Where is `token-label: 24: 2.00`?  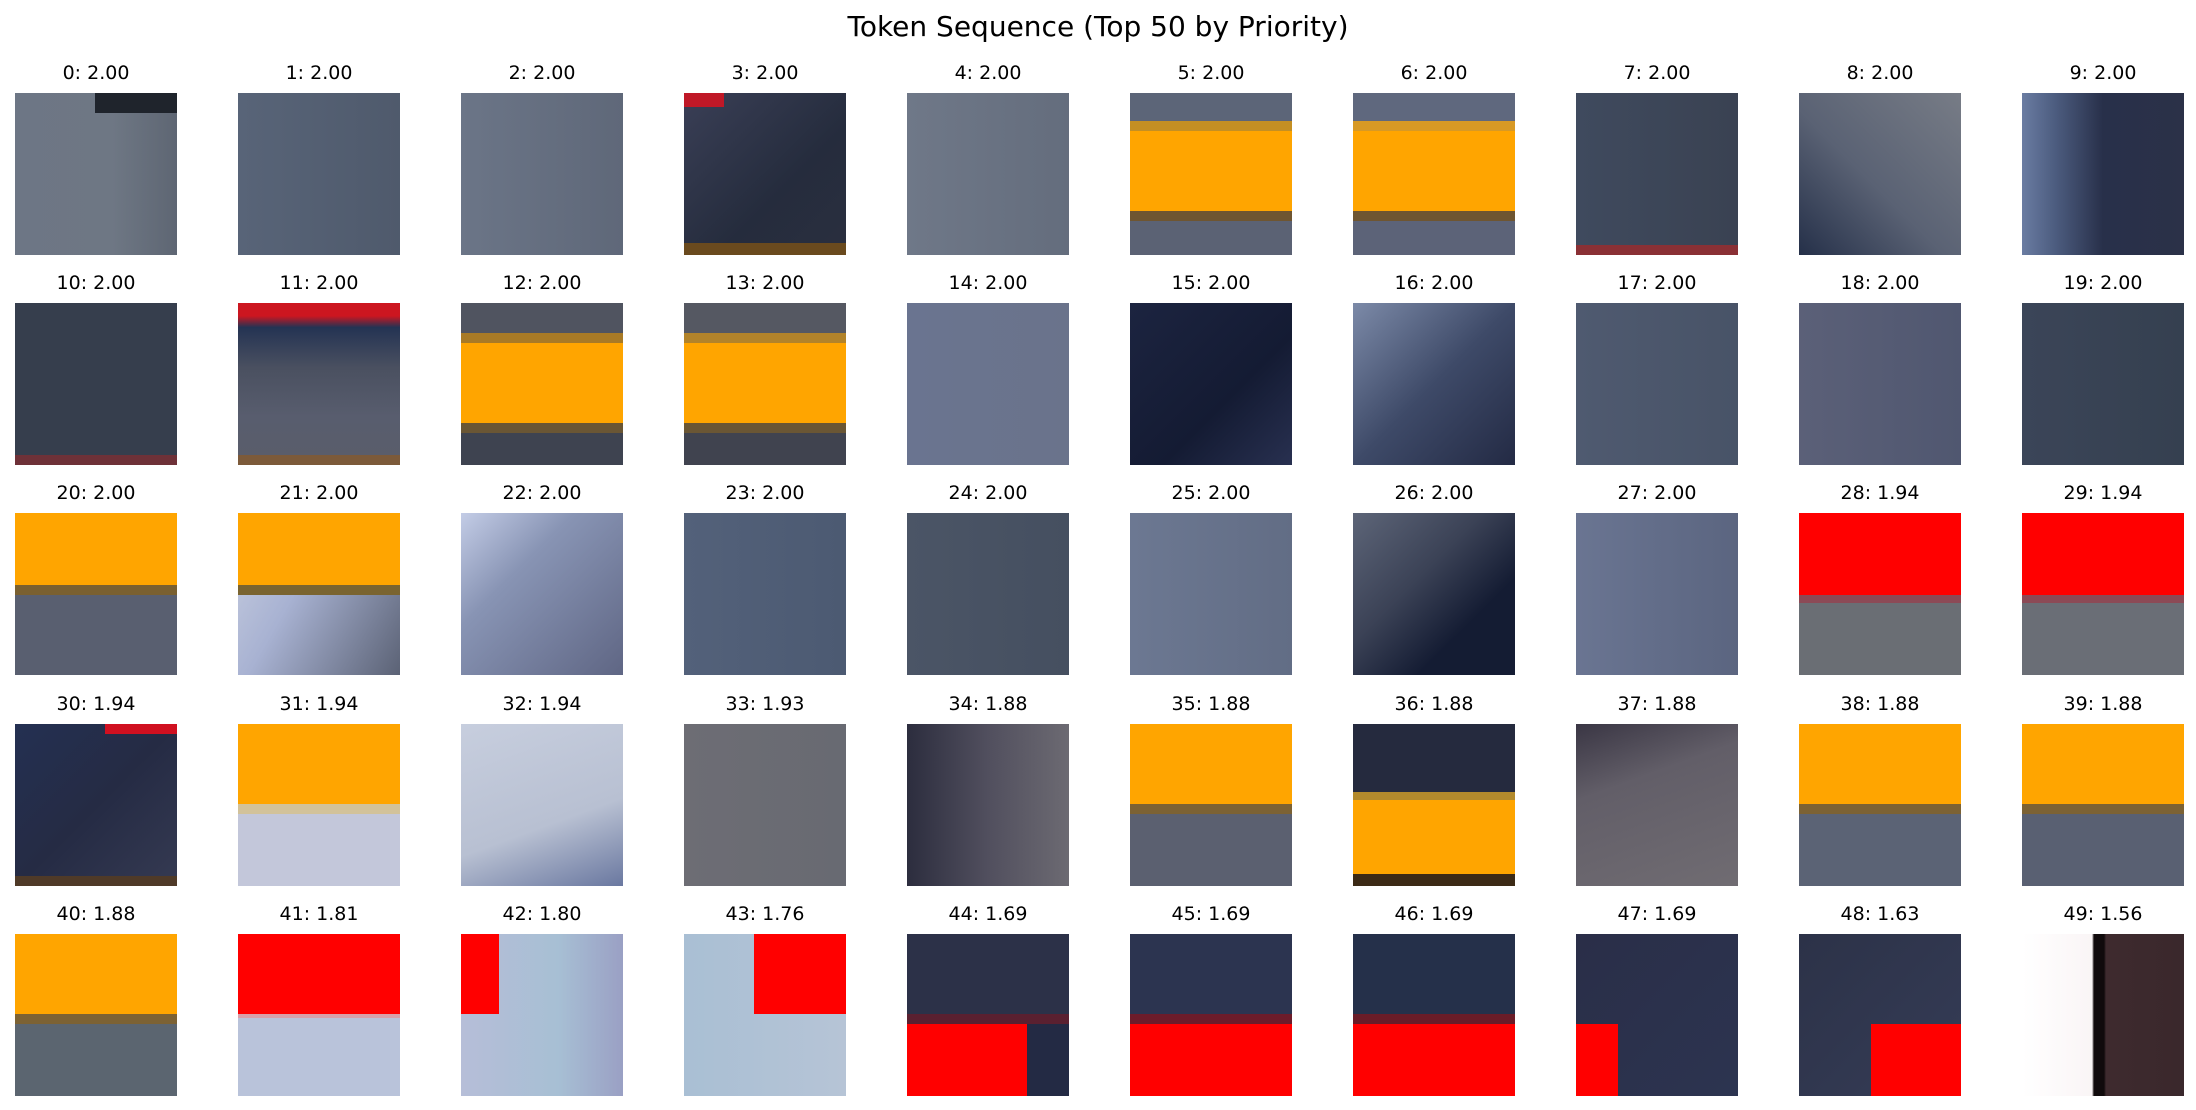 token-label: 24: 2.00 is located at coordinates (988, 493).